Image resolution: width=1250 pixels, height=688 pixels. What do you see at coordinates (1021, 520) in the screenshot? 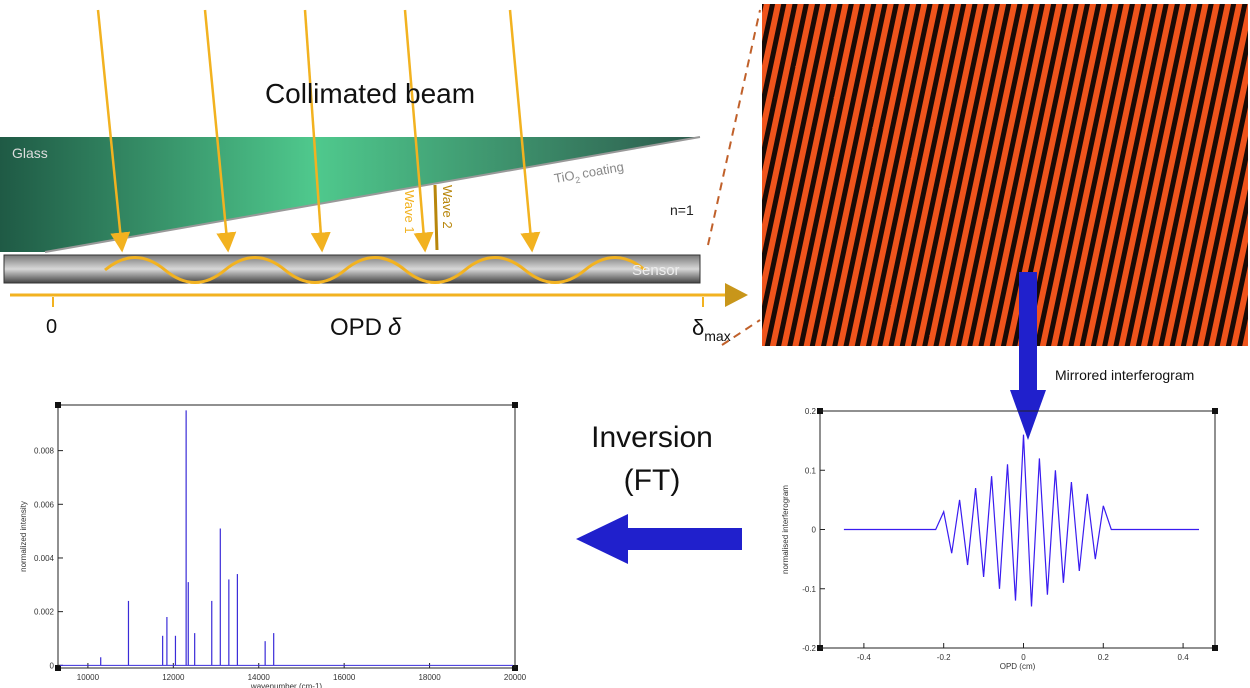
I see `signal-line` at bounding box center [1021, 520].